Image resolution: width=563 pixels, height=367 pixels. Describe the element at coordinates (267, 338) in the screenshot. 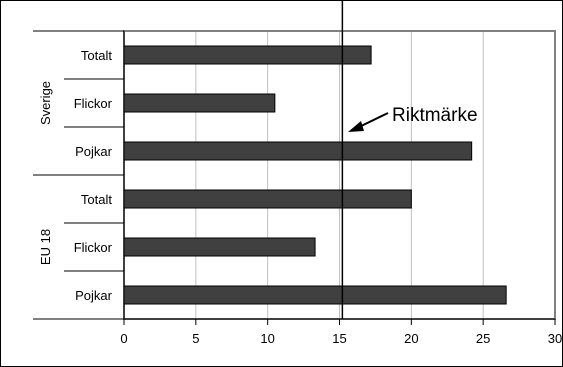

I see `x-tick-label: 10` at that location.